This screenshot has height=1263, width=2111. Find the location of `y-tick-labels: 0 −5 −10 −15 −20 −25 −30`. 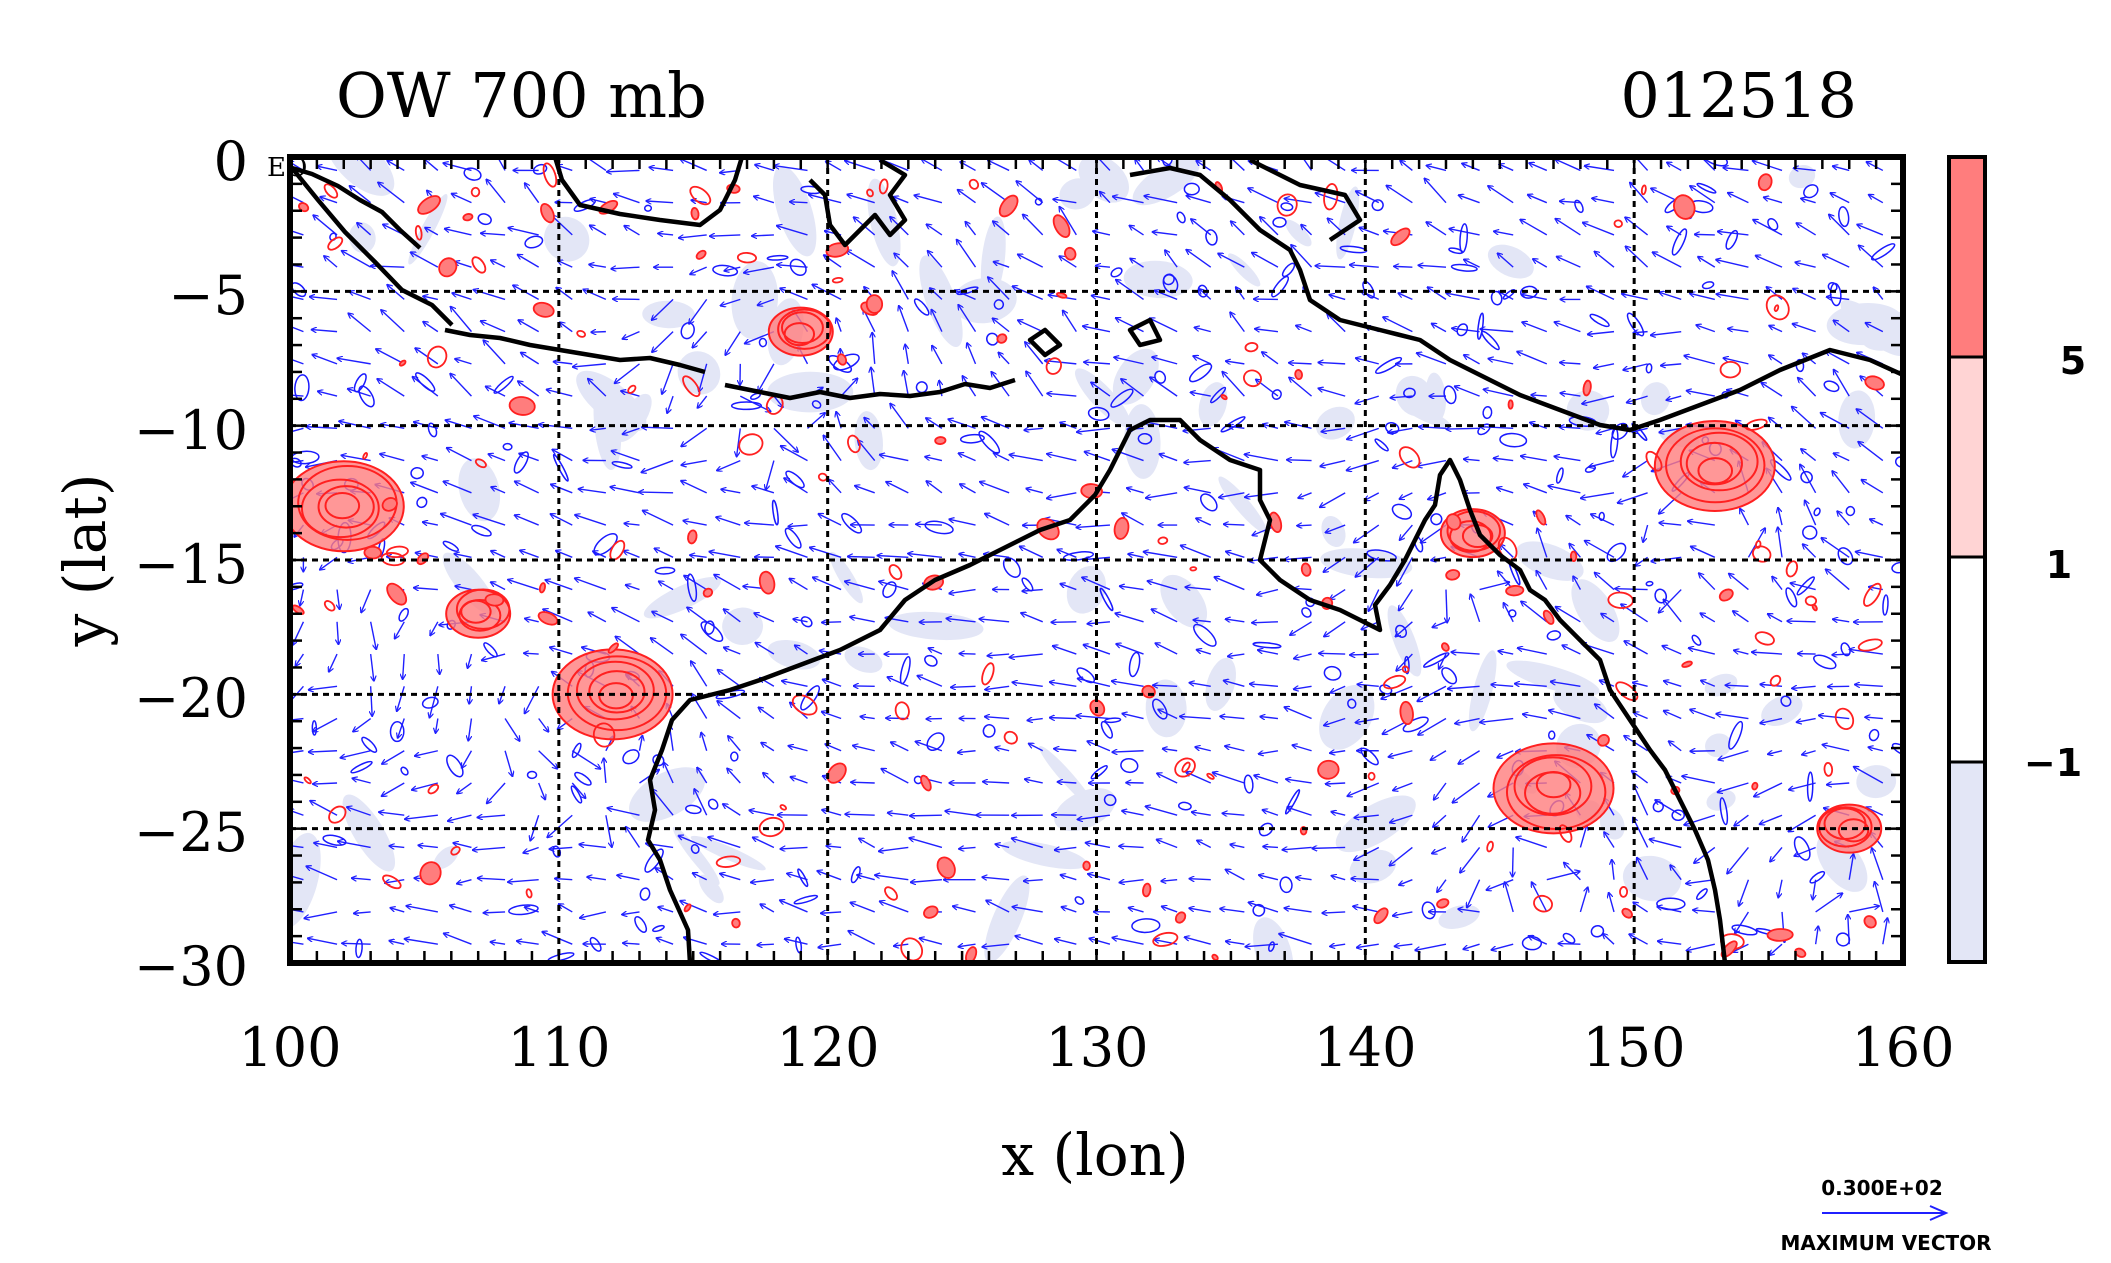

y-tick-labels: 0 −5 −10 −15 −20 −25 −30 is located at coordinates (191, 564).